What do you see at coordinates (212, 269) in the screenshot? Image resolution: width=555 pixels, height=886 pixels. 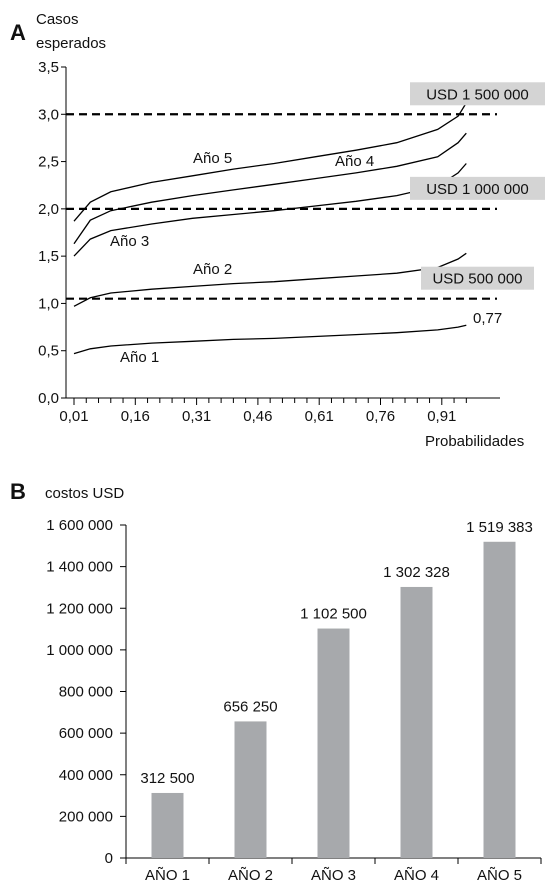 I see `panel-a-series-label: Año 2` at bounding box center [212, 269].